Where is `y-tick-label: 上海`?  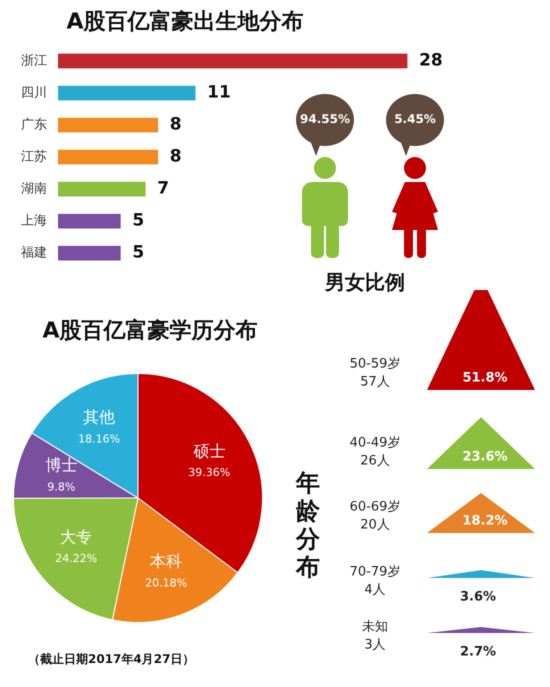
y-tick-label: 上海 is located at coordinates (34, 221).